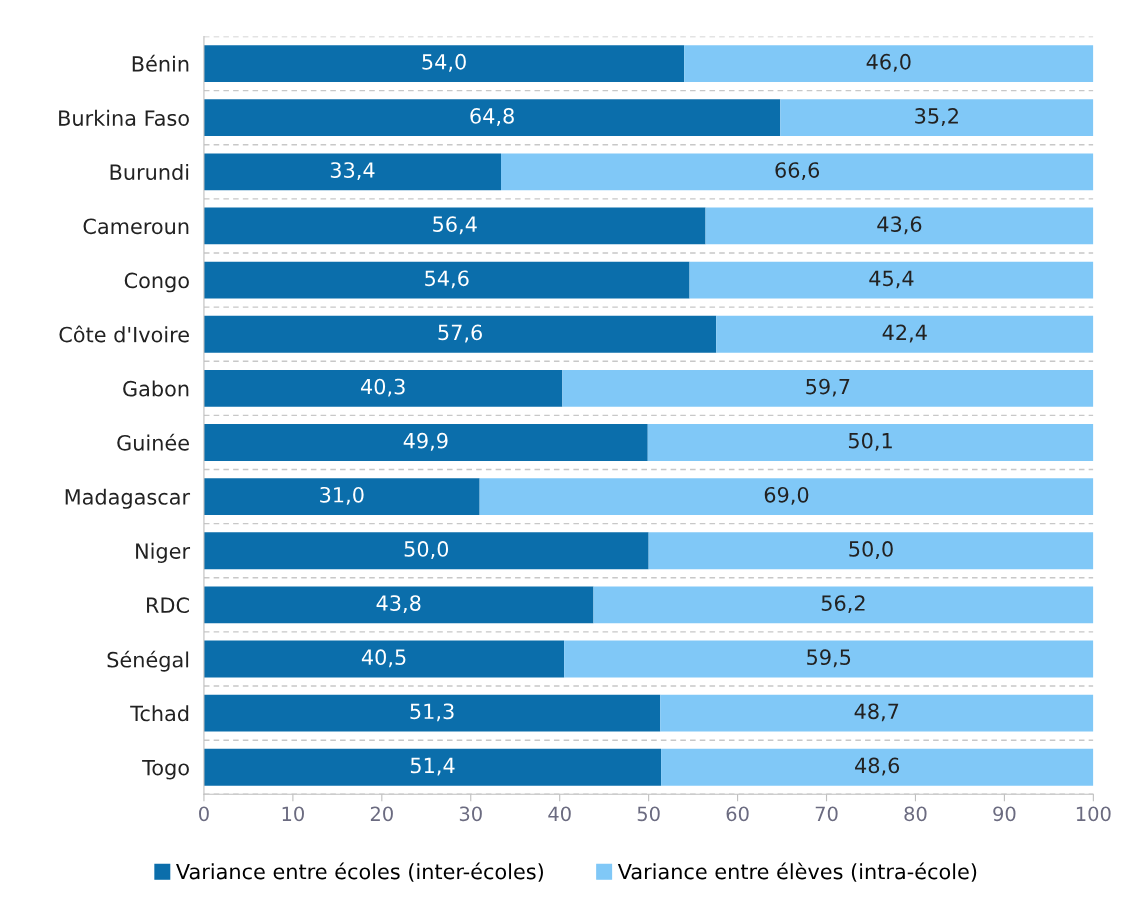  I want to click on x-tick-label: 100, so click(1093, 814).